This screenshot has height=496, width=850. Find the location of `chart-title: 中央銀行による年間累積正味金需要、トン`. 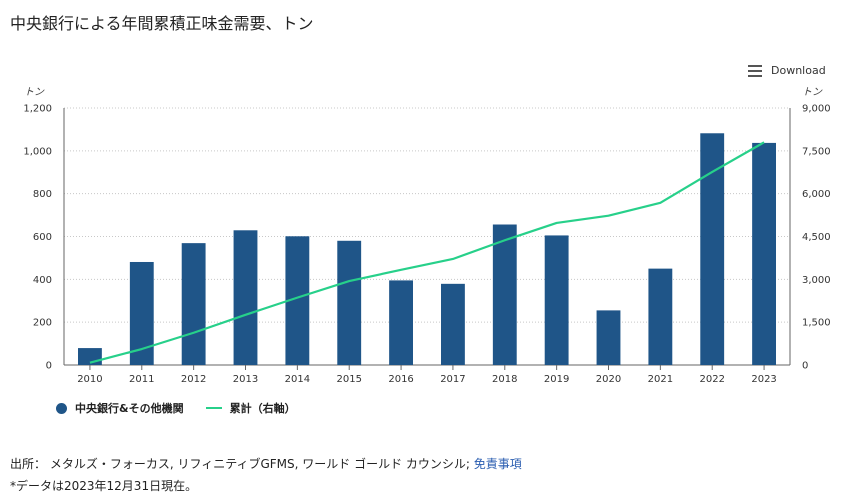

chart-title: 中央銀行による年間累積正味金需要、トン is located at coordinates (162, 23).